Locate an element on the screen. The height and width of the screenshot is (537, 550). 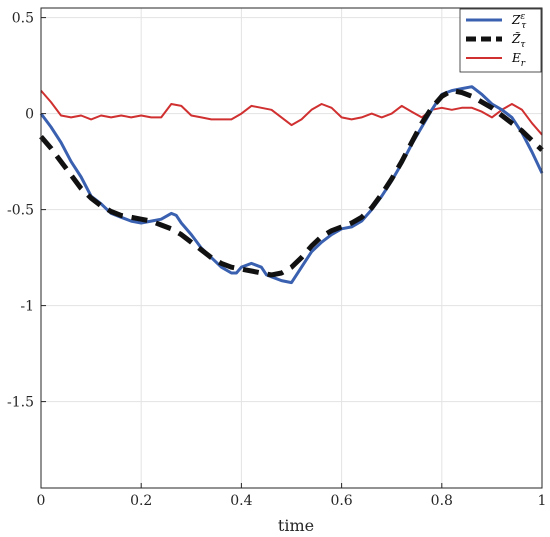
x-tick-label: 0.4 is located at coordinates (241, 501).